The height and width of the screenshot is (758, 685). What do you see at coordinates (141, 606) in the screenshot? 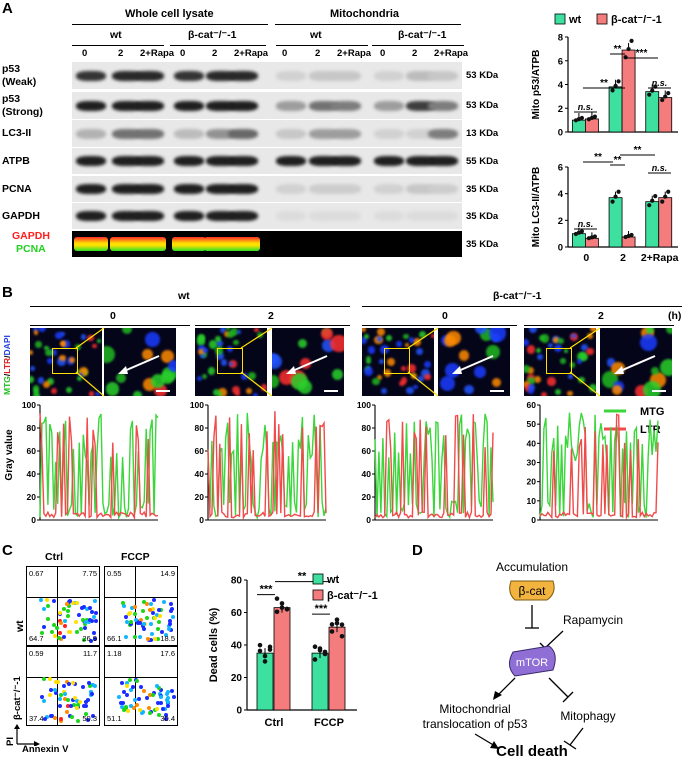
I see `flow-plot: 0.55 14.9 66.1 18.5` at bounding box center [141, 606].